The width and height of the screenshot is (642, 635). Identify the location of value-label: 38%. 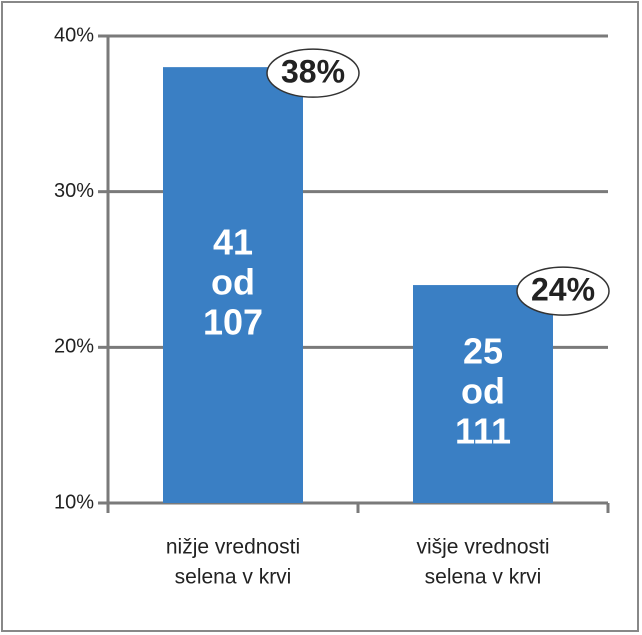
(313, 72).